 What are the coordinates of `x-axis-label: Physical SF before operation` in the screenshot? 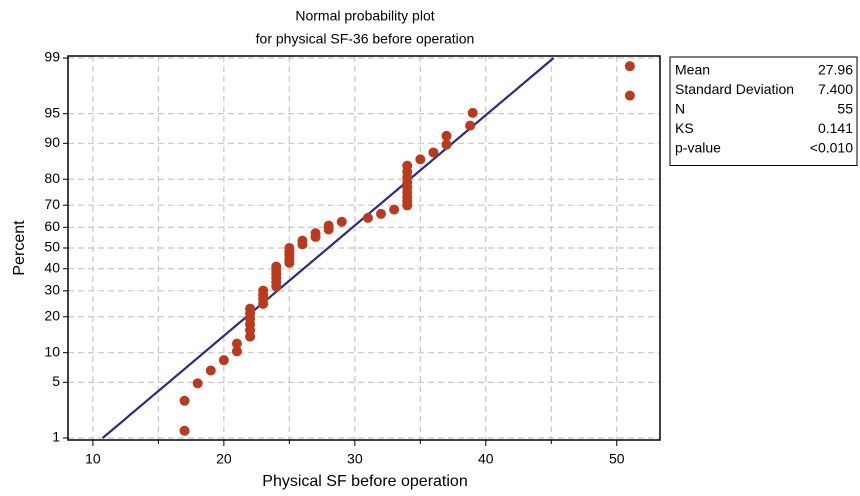 It's located at (364, 481).